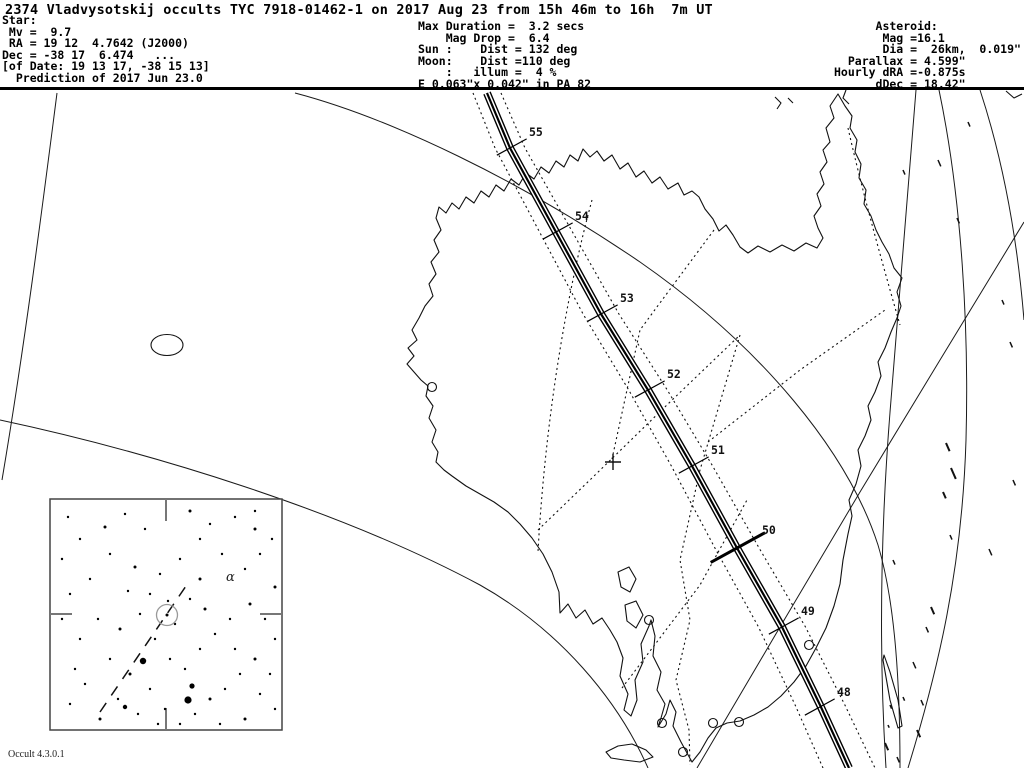 The image size is (1024, 768). I want to click on torres-islands, so click(898, 99).